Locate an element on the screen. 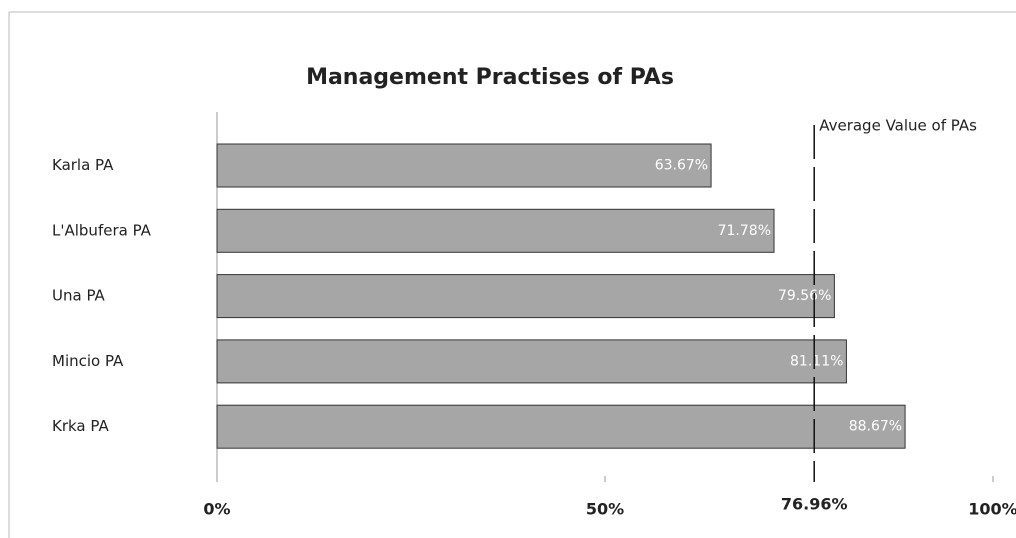  y-tick-label: Karla PA is located at coordinates (83, 165).